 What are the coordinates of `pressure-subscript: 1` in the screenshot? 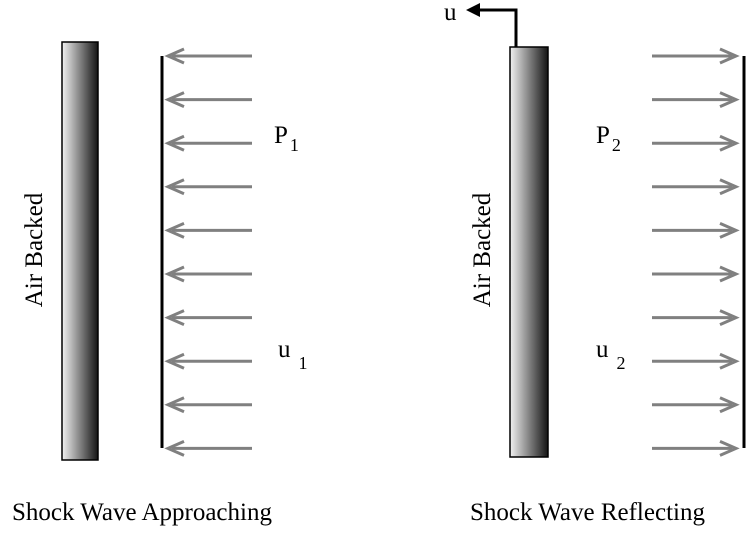 It's located at (294, 145).